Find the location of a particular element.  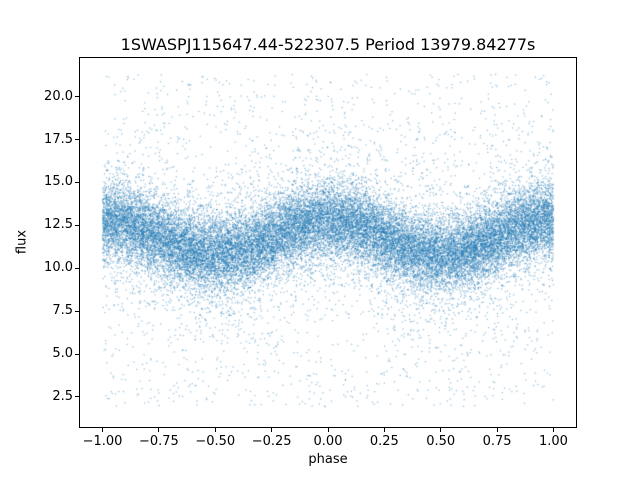

y-axis-label: flux is located at coordinates (22, 242).